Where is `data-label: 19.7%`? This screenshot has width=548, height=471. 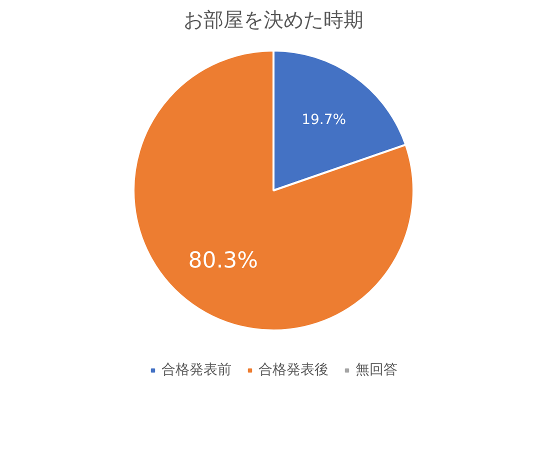
data-label: 19.7% is located at coordinates (324, 120).